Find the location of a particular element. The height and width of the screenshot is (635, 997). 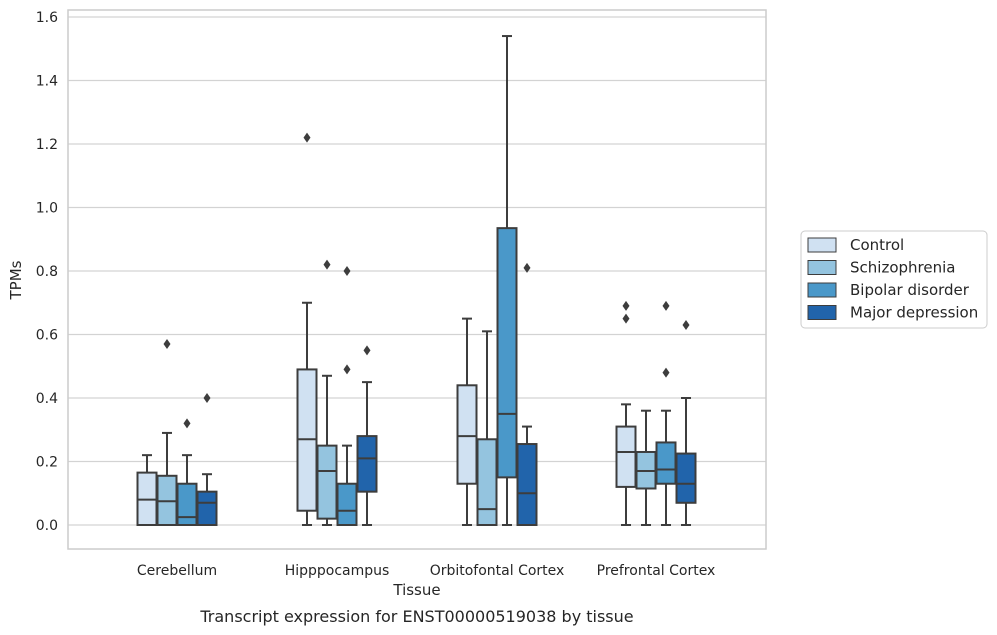

y-tick-label: 0.0 is located at coordinates (47, 526).